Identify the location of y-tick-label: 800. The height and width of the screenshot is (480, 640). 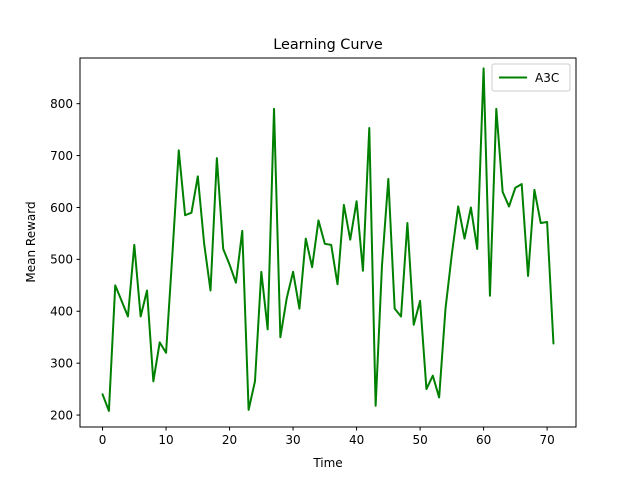
(61, 104).